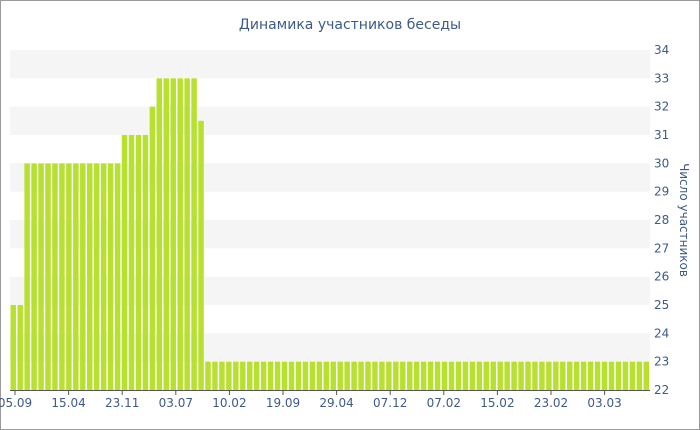  Describe the element at coordinates (661, 107) in the screenshot. I see `y-tick-label: 32` at that location.